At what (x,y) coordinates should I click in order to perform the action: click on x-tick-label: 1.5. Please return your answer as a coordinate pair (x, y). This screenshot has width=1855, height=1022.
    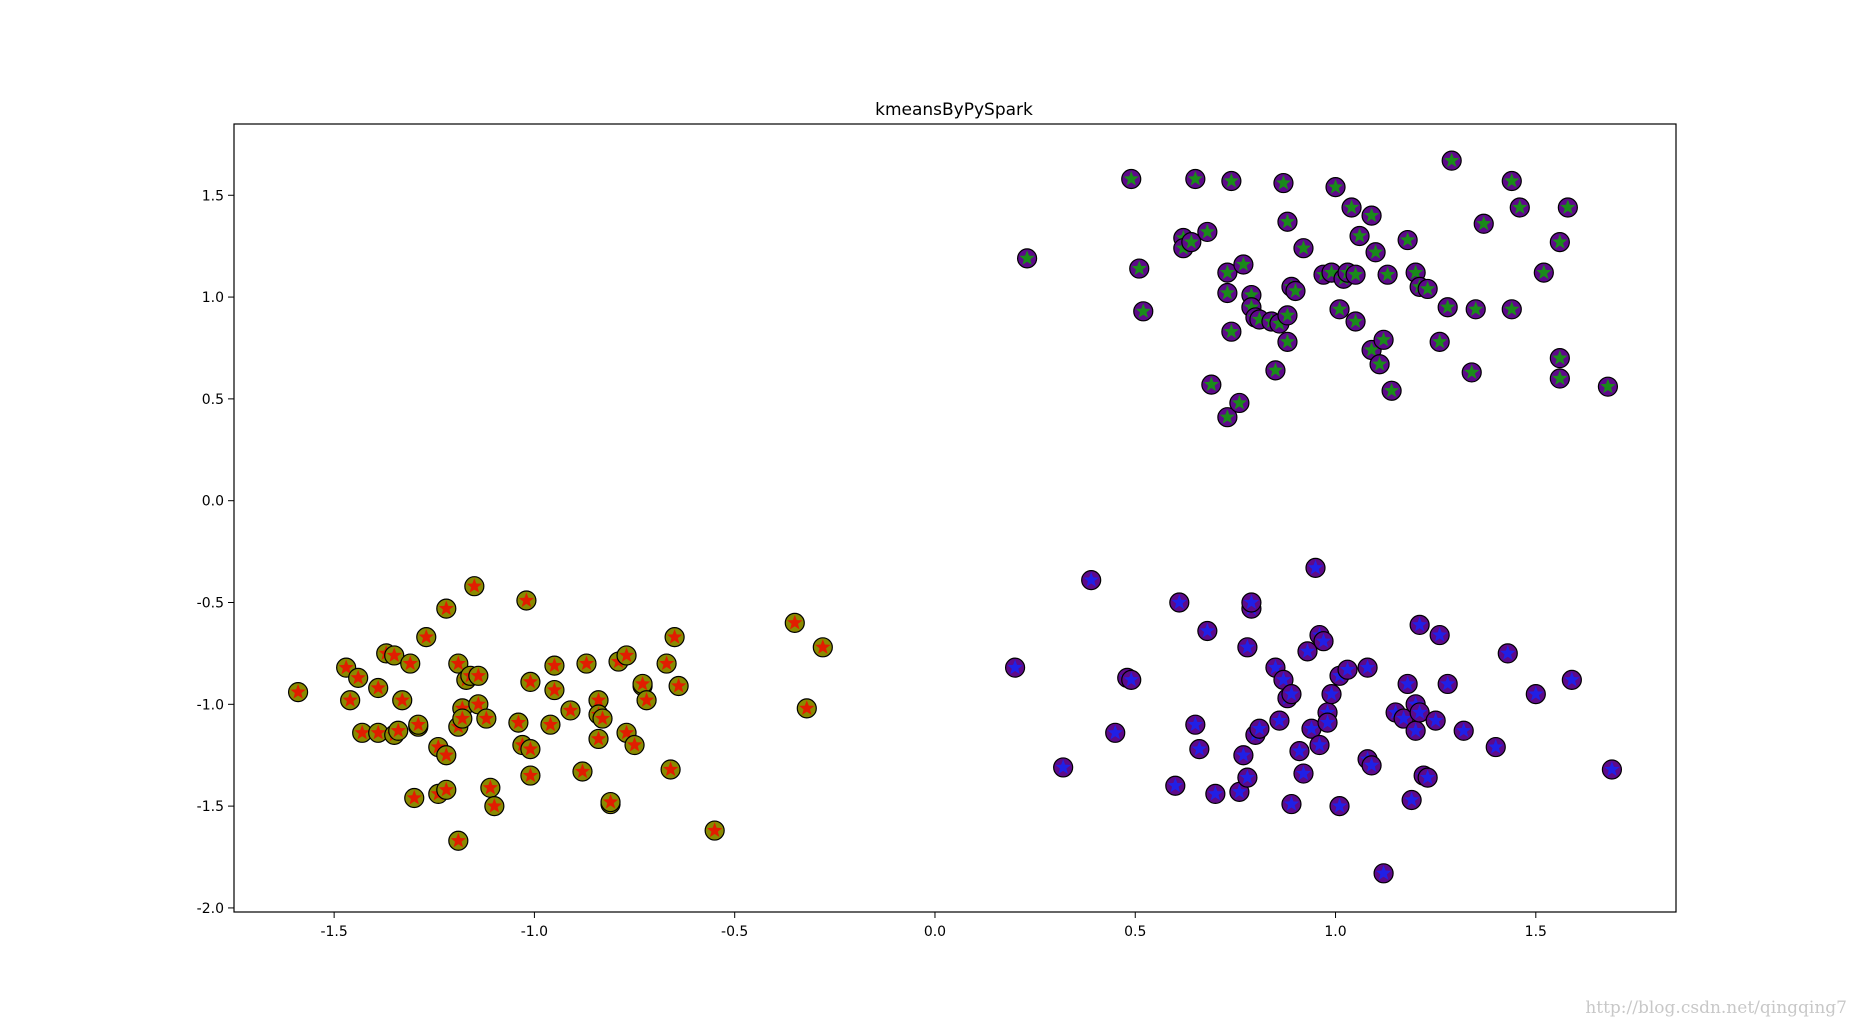
    Looking at the image, I should click on (1536, 932).